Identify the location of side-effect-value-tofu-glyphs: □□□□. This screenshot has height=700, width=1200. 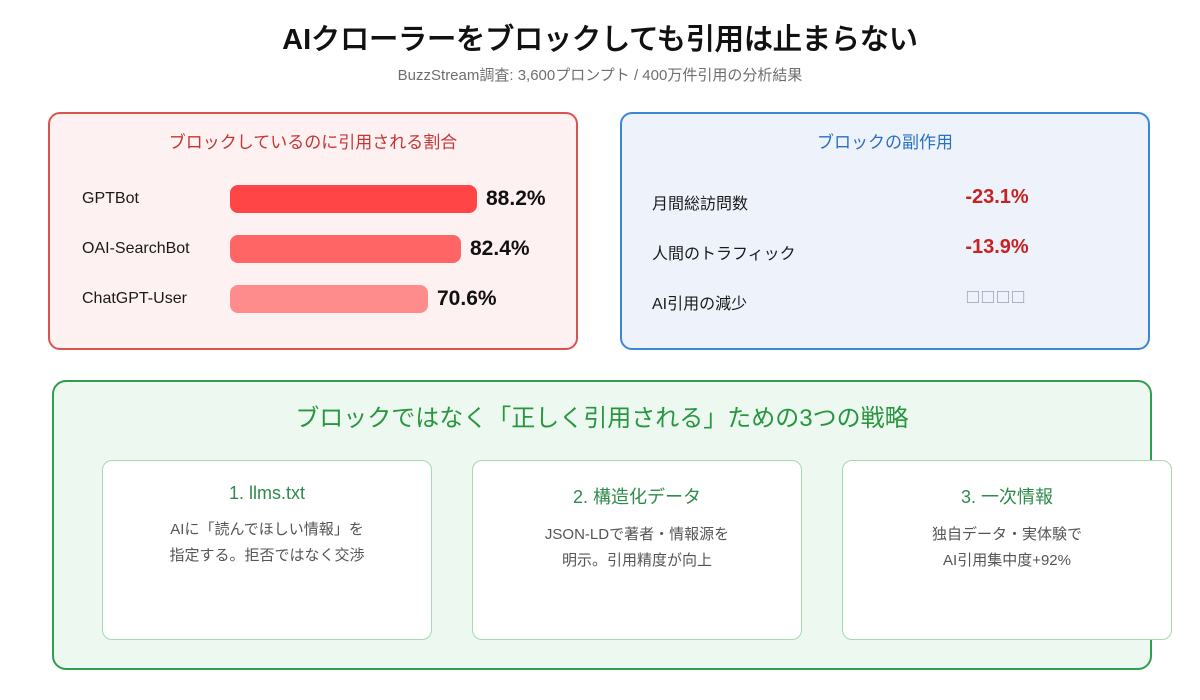
(997, 297).